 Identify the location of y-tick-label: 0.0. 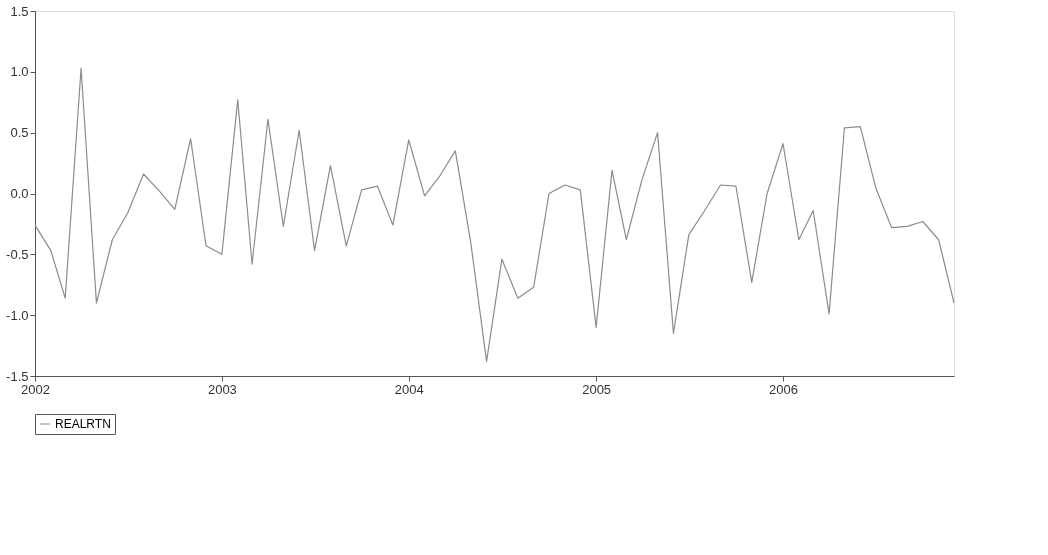
(19, 193).